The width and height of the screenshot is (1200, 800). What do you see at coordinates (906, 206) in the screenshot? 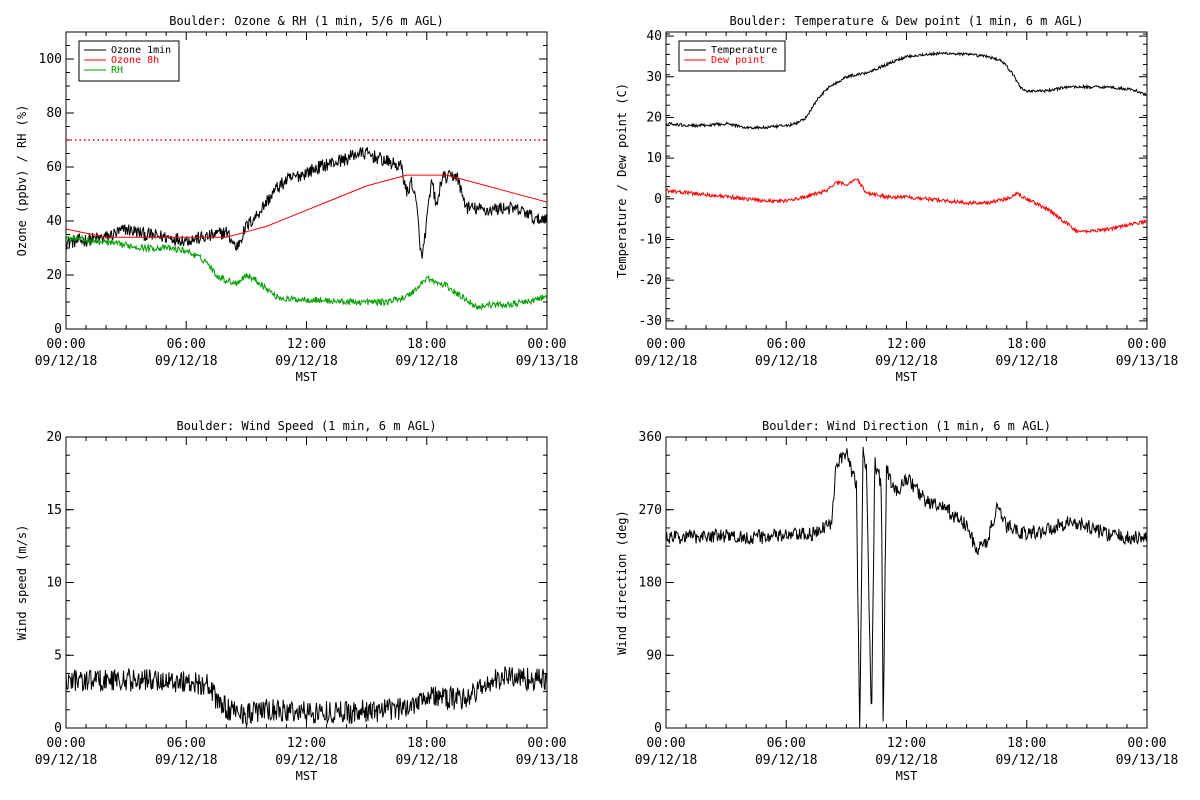
I see `series-line-dew-point` at bounding box center [906, 206].